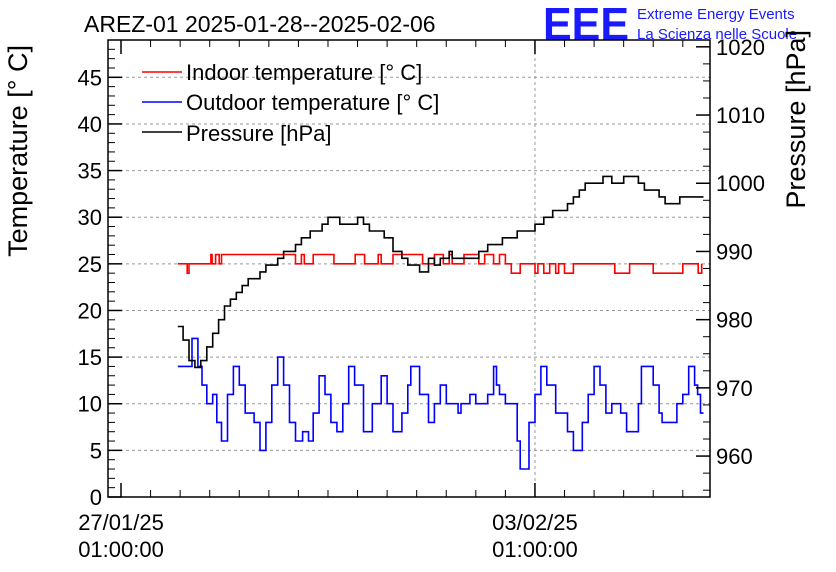  Describe the element at coordinates (90, 124) in the screenshot. I see `y-tick-label: 40` at that location.